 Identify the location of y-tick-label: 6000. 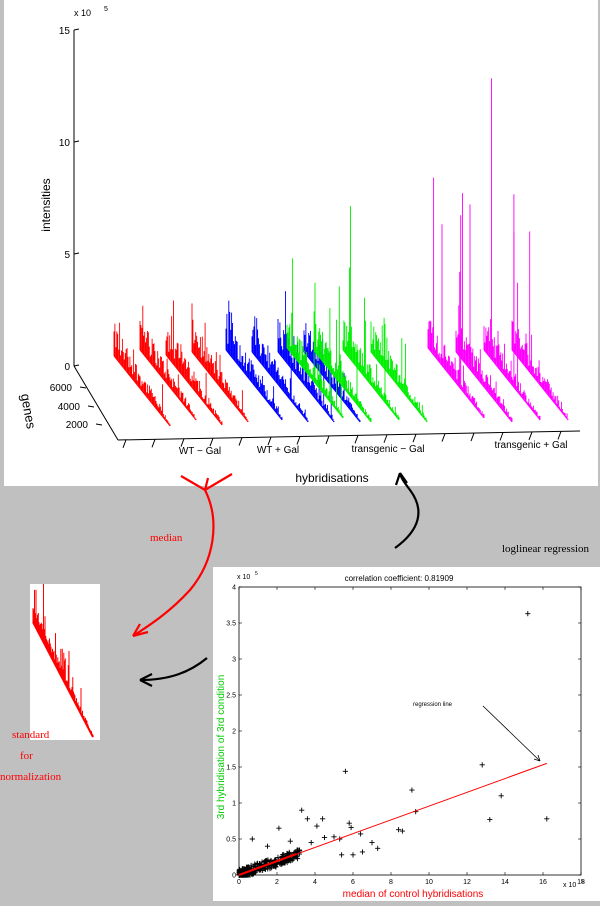
(61, 388).